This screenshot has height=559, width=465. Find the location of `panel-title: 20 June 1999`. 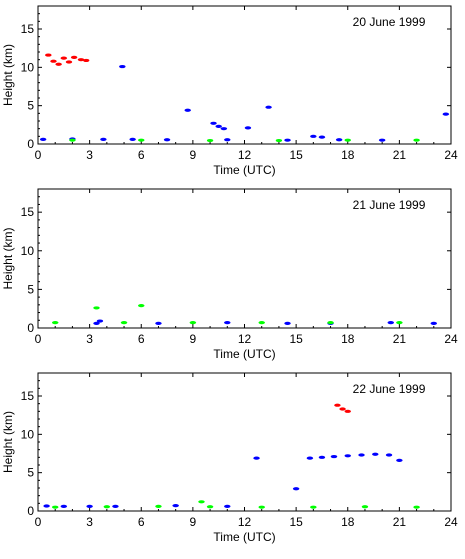

panel-title: 20 June 1999 is located at coordinates (389, 22).